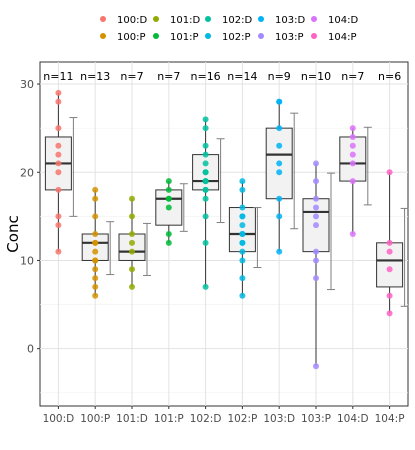 This screenshot has width=415, height=450. Describe the element at coordinates (353, 419) in the screenshot. I see `x-tick-label: 104:D` at that location.